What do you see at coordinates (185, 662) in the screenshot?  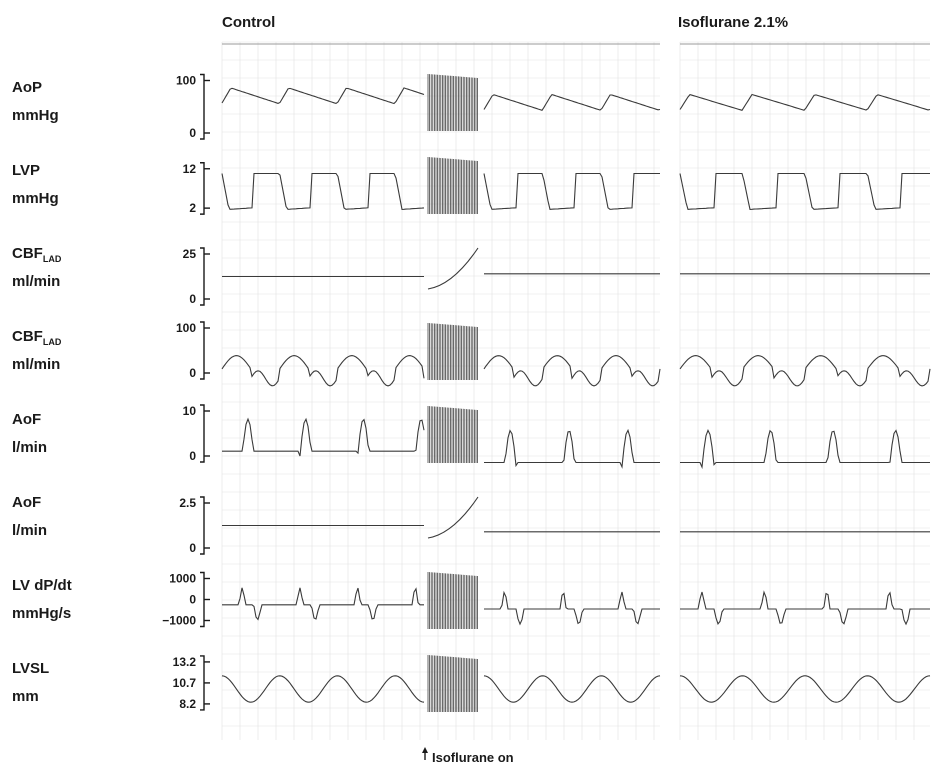 I see `tick-label: 13.2` at bounding box center [185, 662].